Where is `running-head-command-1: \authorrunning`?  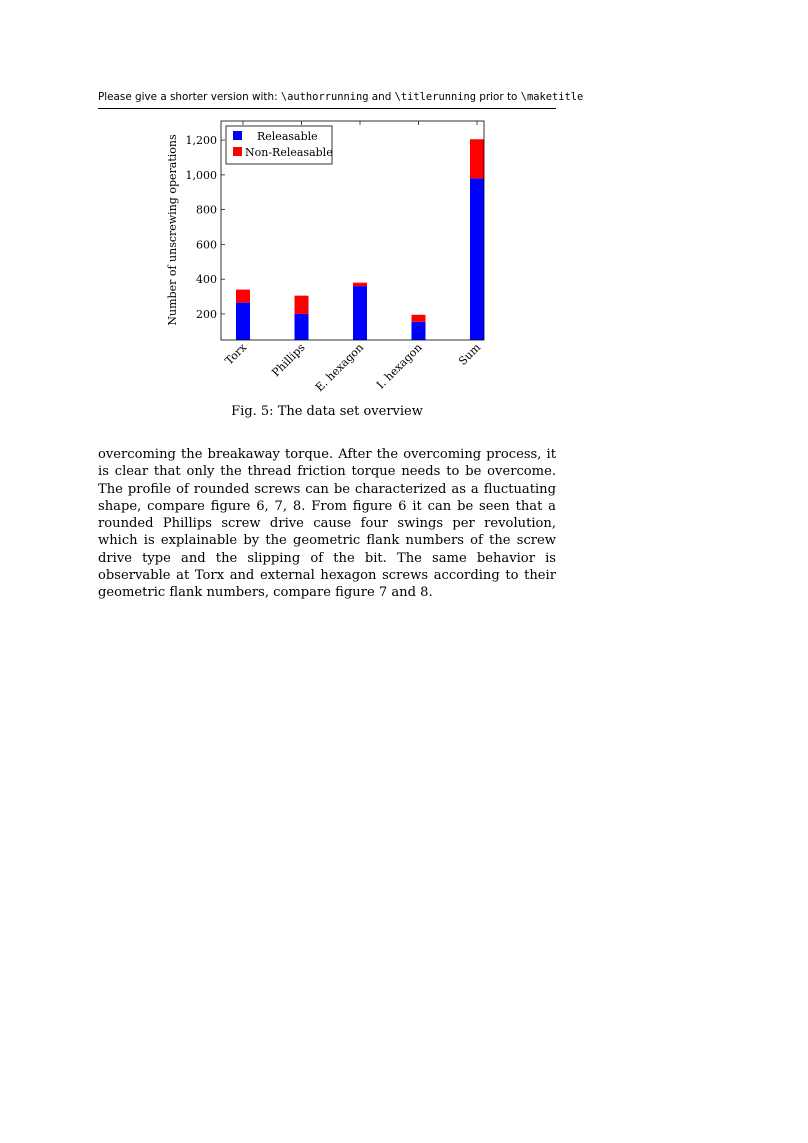
running-head-command-1: \authorrunning is located at coordinates (324, 97).